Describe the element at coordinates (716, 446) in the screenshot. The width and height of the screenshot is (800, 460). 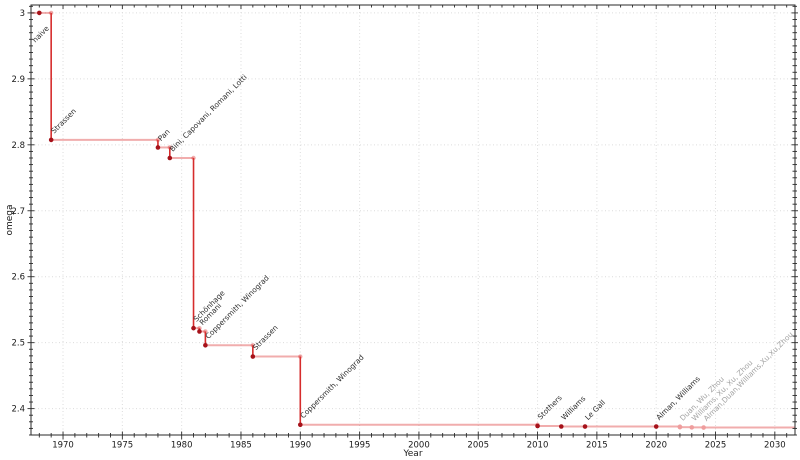
I see `x-tick-label: 2025` at that location.